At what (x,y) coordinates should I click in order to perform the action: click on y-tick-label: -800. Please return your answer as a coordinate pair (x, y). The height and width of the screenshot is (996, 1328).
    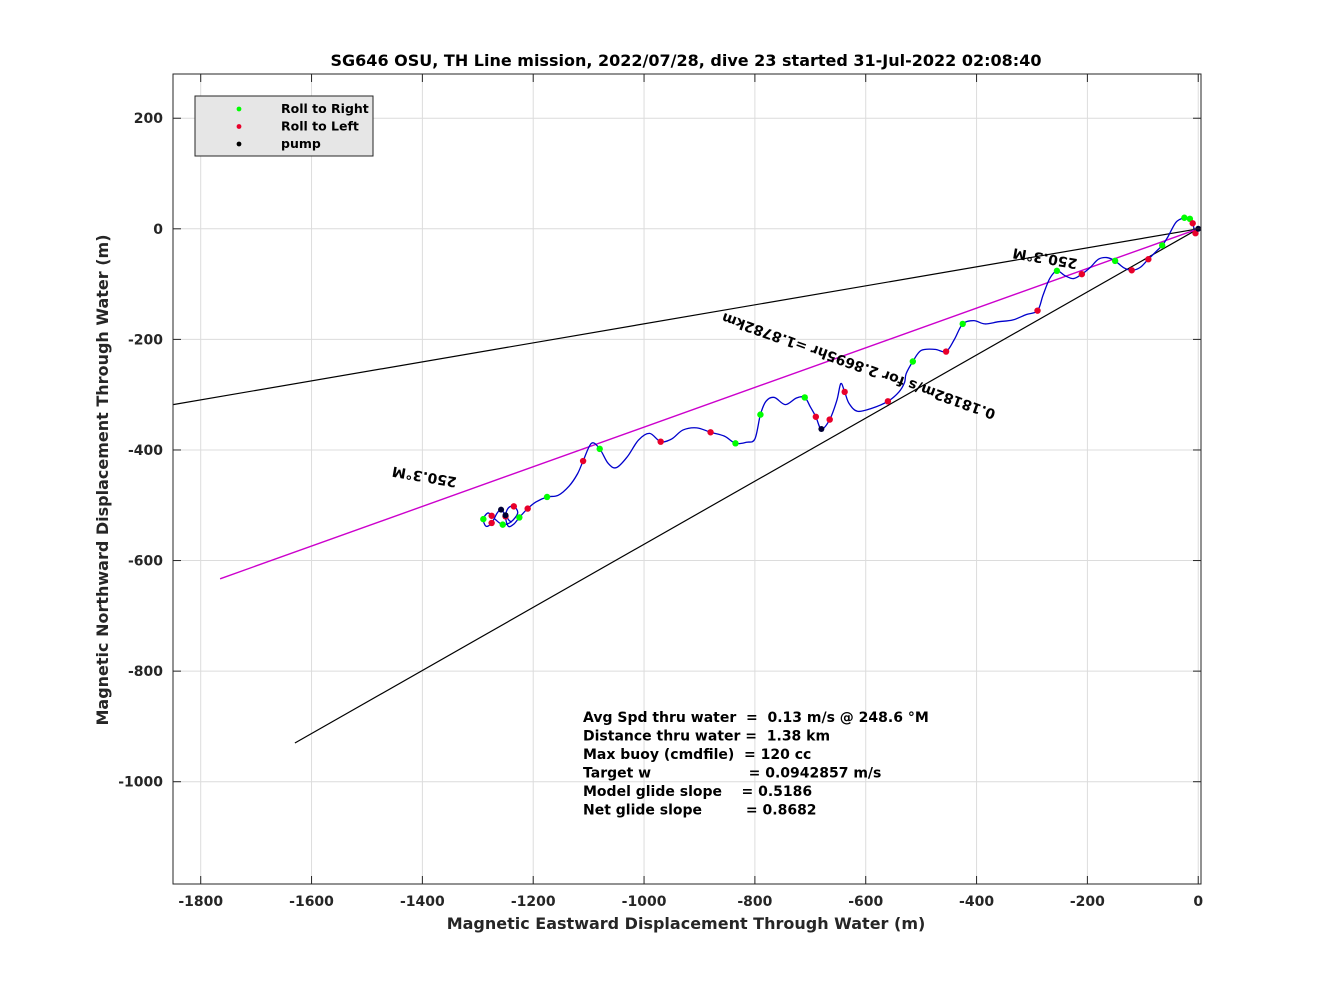
    Looking at the image, I should click on (145, 672).